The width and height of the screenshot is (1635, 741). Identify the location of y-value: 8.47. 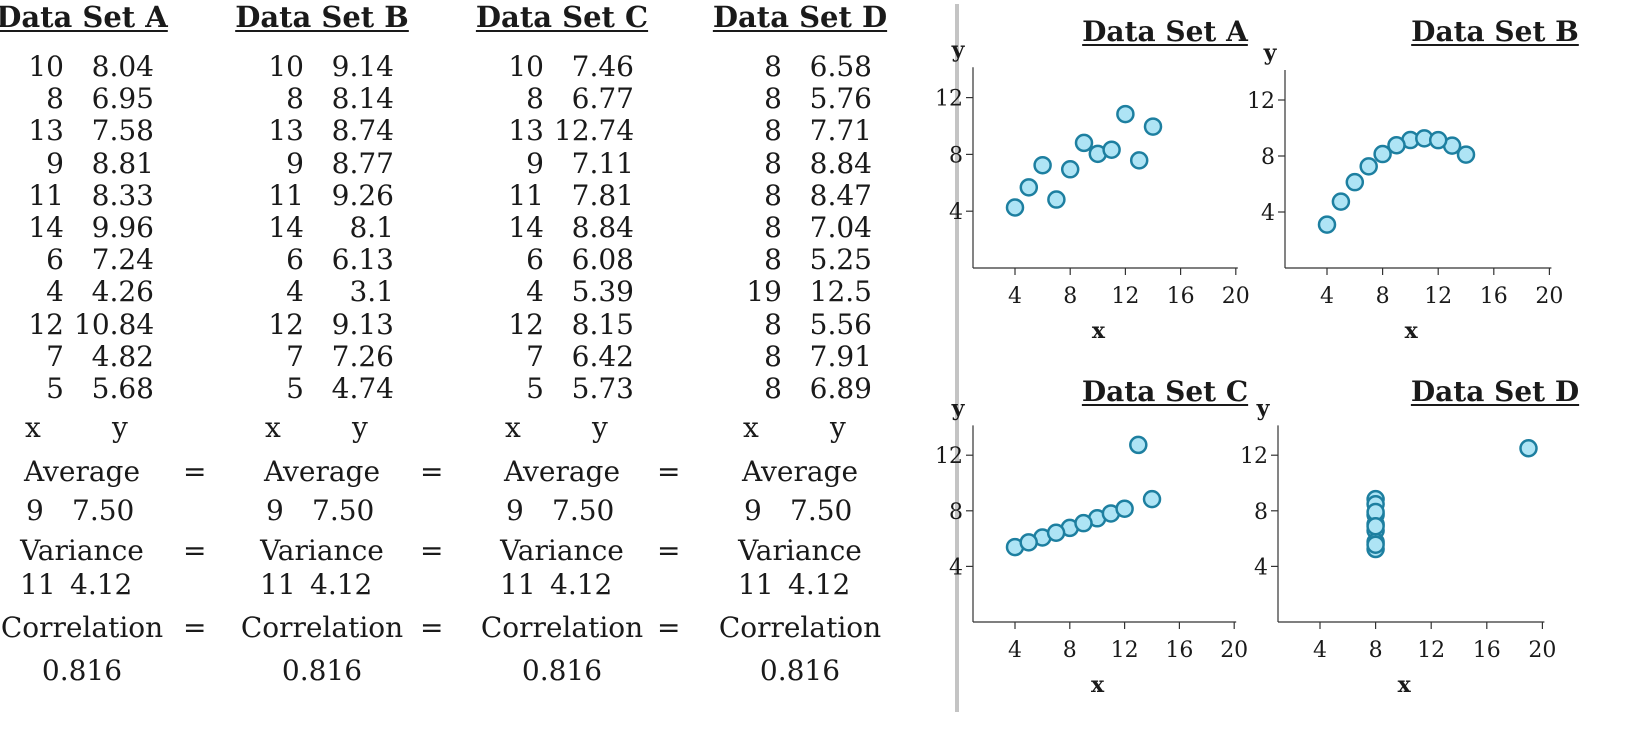
(840, 195).